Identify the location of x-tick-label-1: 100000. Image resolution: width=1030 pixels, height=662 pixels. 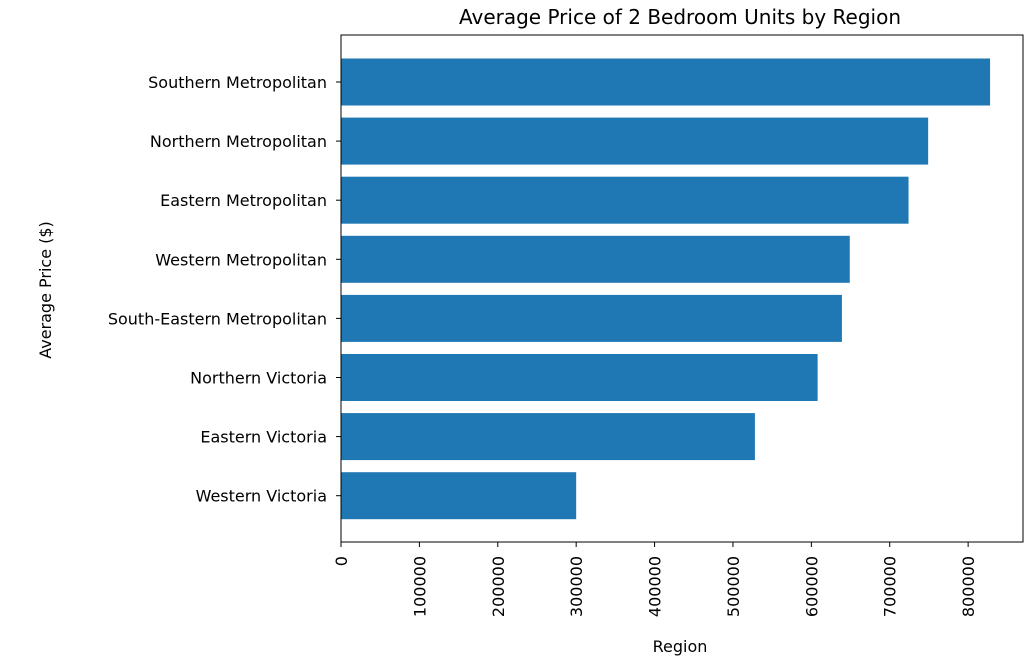
(419, 586).